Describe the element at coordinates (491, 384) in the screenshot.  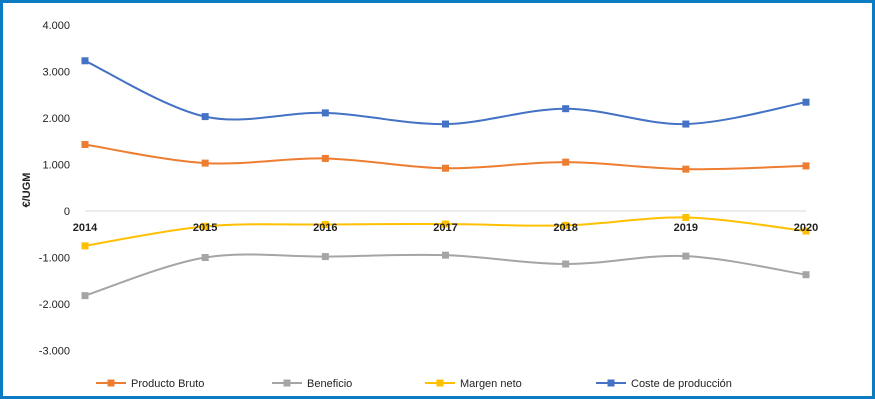
I see `legend-label: Margen neto` at that location.